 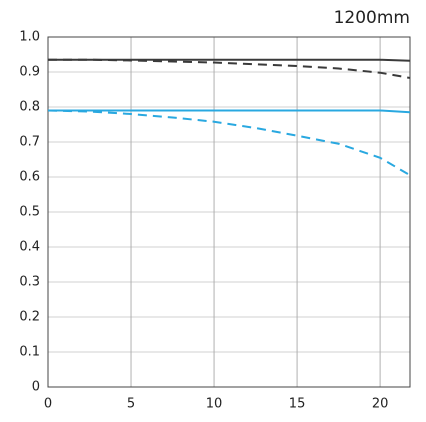 What do you see at coordinates (297, 404) in the screenshot?
I see `x-tick-label: 15` at bounding box center [297, 404].